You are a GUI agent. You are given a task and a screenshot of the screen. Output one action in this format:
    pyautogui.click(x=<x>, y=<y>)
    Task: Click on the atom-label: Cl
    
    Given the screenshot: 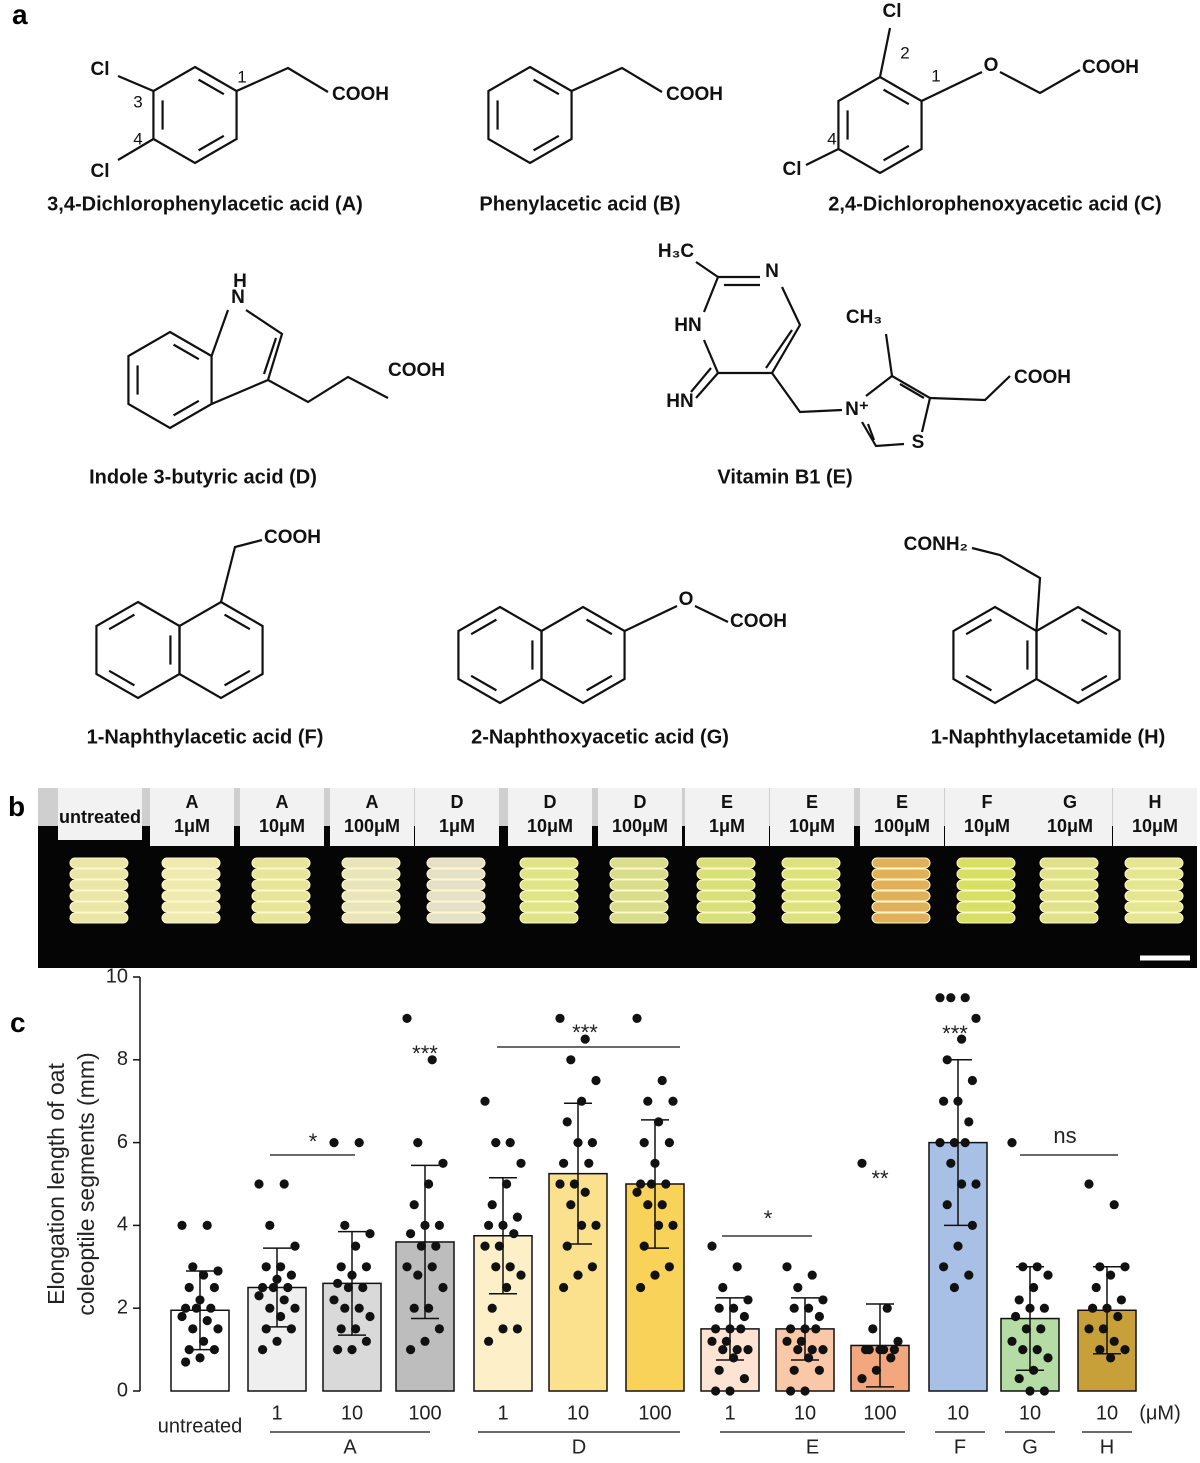 What is the action you would take?
    pyautogui.click(x=100, y=171)
    